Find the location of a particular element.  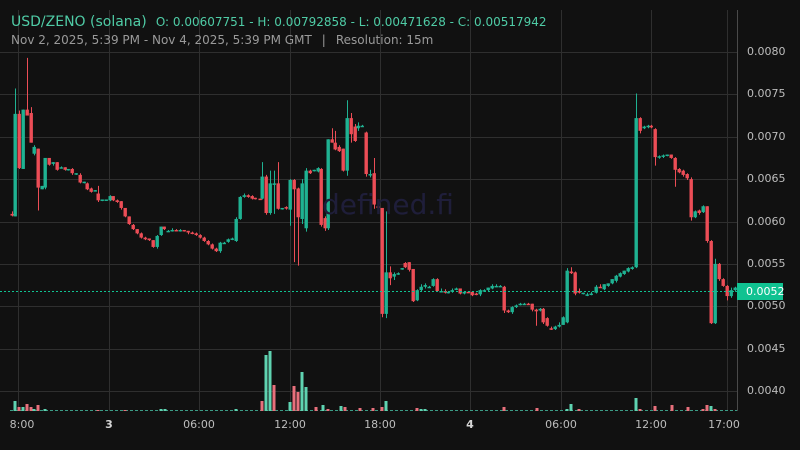

time-tick-label: 12:00 is located at coordinates (290, 424).